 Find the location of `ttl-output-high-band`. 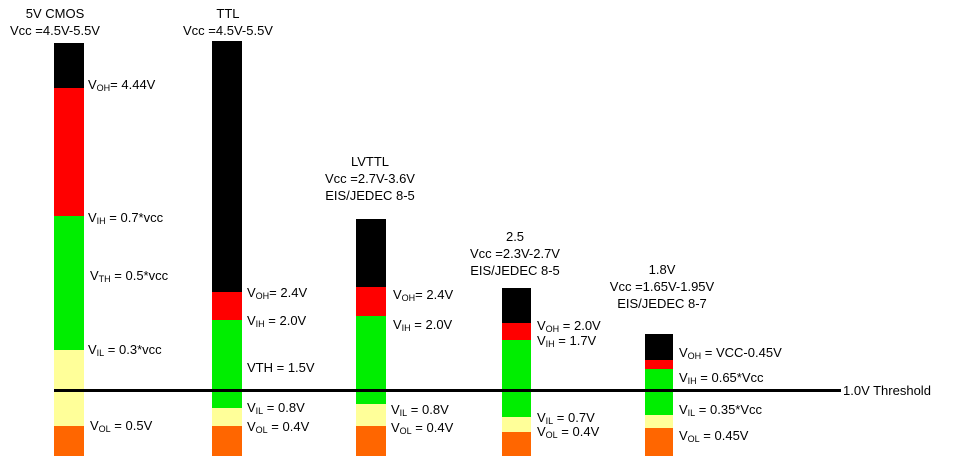

ttl-output-high-band is located at coordinates (227, 166).